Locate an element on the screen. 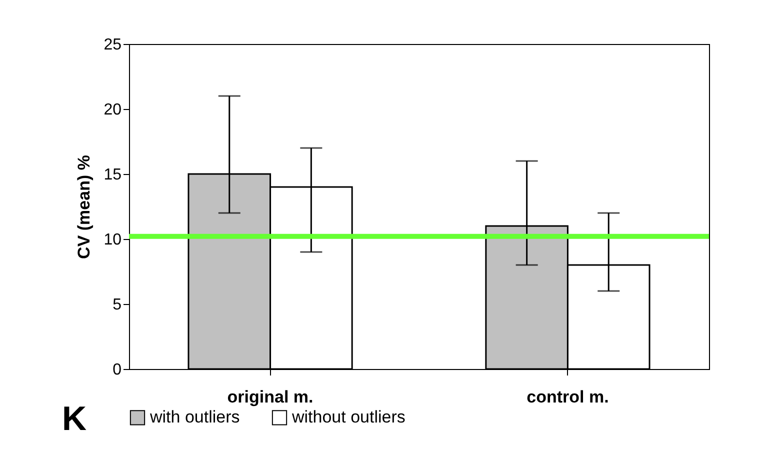 The height and width of the screenshot is (449, 782). x-tick-label: original m. is located at coordinates (270, 397).